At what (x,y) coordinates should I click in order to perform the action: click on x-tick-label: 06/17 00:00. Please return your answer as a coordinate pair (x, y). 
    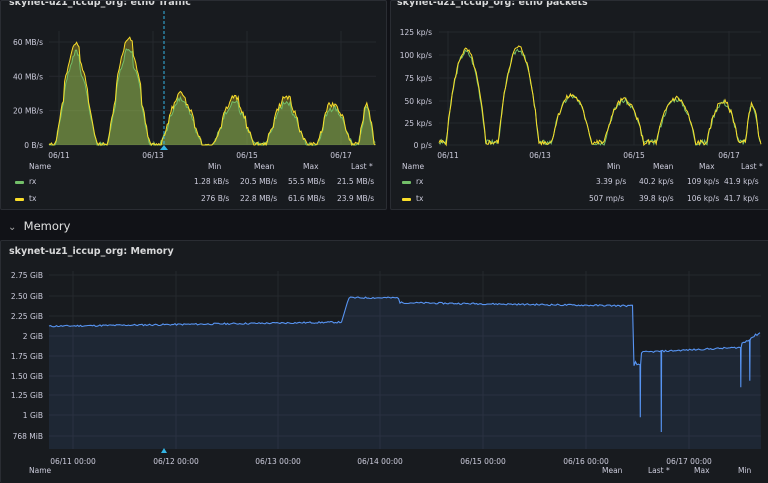
    Looking at the image, I should click on (689, 461).